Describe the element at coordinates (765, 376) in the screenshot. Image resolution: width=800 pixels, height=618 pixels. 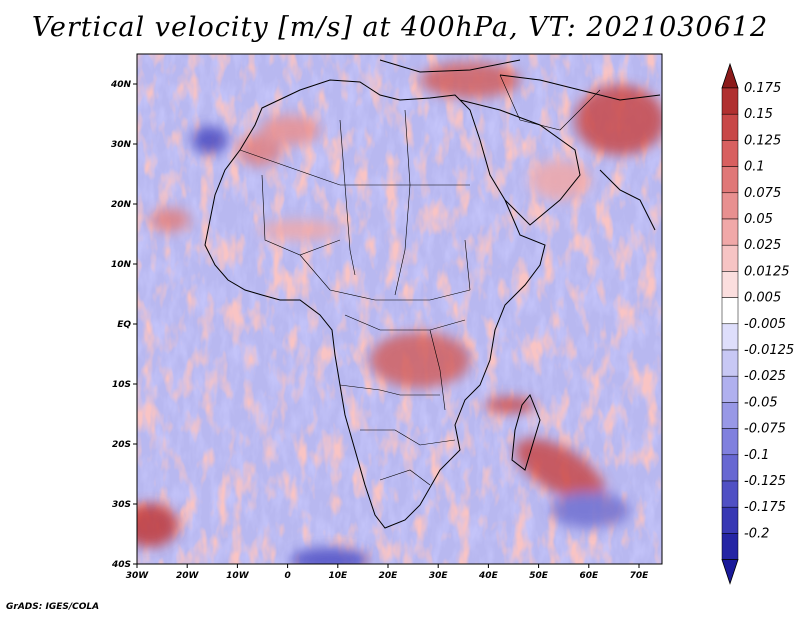
I see `colorbar-label: -0.025` at that location.